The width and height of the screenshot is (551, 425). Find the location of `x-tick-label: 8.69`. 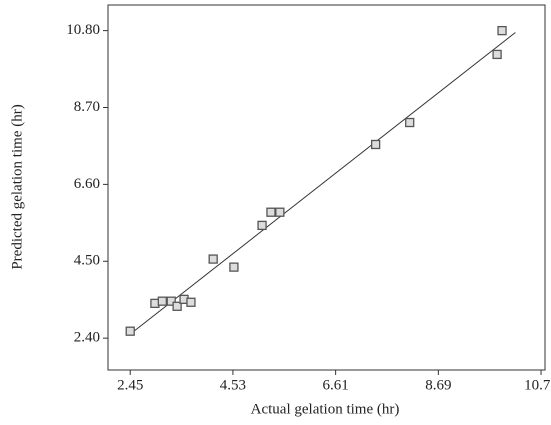

x-tick-label: 8.69 is located at coordinates (438, 385).